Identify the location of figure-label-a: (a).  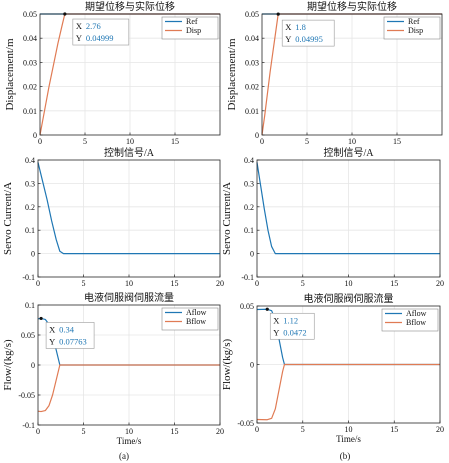
(124, 456).